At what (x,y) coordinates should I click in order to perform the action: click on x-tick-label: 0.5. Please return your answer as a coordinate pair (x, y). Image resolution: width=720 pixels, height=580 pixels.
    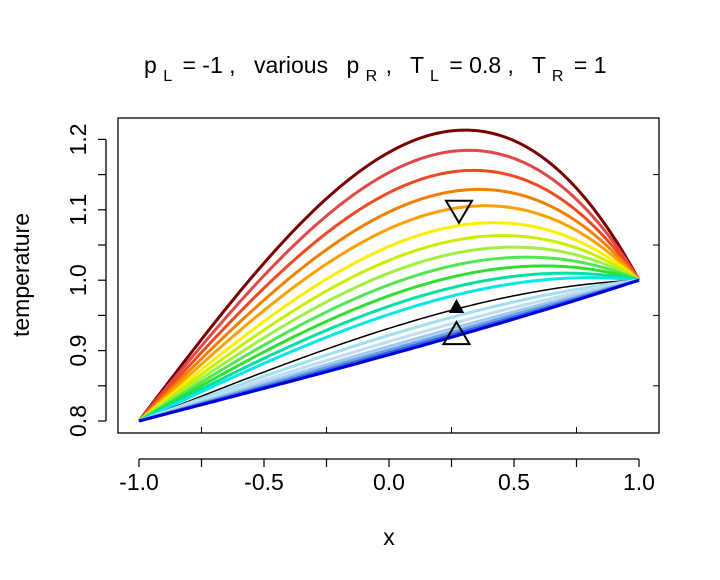
    Looking at the image, I should click on (514, 482).